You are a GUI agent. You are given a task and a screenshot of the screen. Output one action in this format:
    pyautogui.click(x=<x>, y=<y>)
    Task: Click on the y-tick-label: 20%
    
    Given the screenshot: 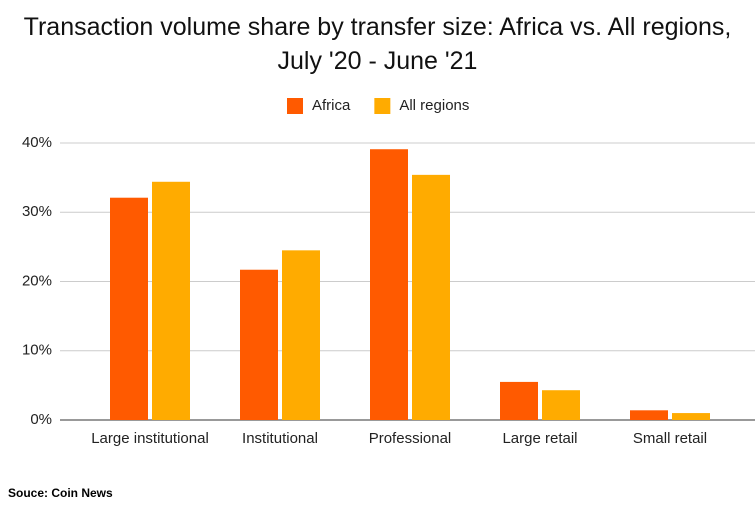 What is the action you would take?
    pyautogui.click(x=37, y=280)
    